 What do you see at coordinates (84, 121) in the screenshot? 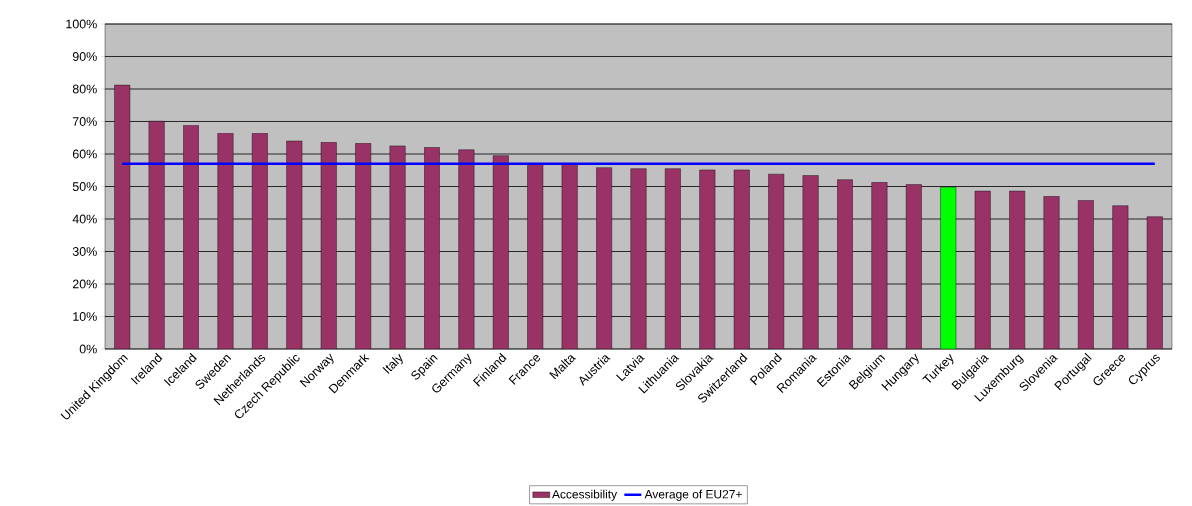
I see `y-tick-label: 70%` at bounding box center [84, 121].